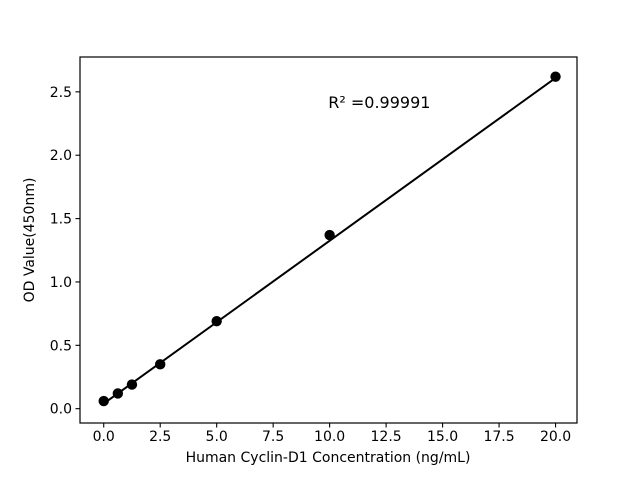 The width and height of the screenshot is (640, 484). What do you see at coordinates (61, 283) in the screenshot?
I see `y-tick-label: 1.0` at bounding box center [61, 283].